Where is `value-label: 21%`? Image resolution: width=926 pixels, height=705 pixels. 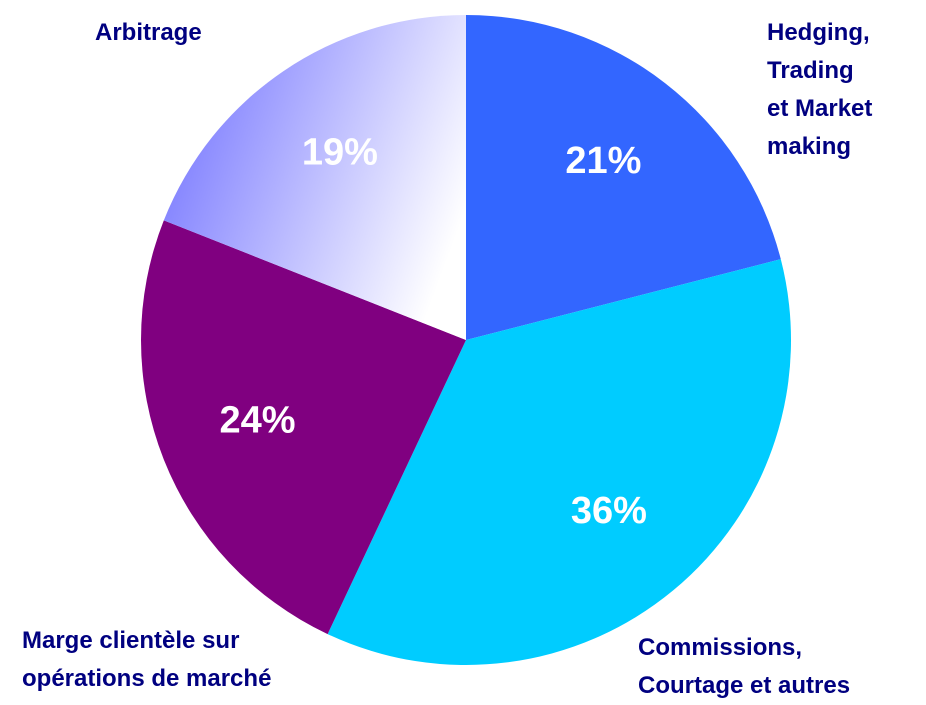 value-label: 21% is located at coordinates (603, 161).